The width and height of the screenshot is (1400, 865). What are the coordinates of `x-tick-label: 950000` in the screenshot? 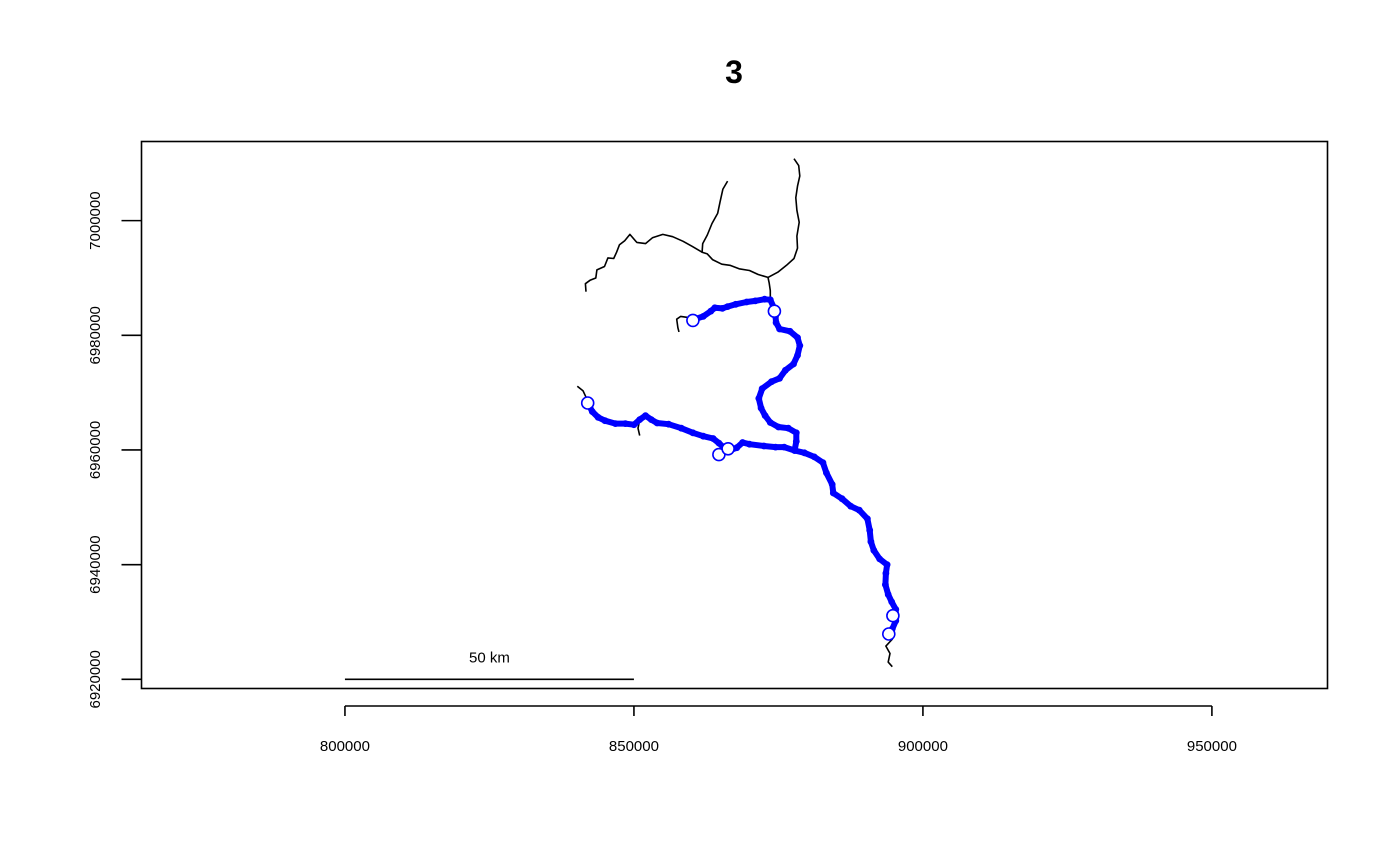 It's located at (1212, 746).